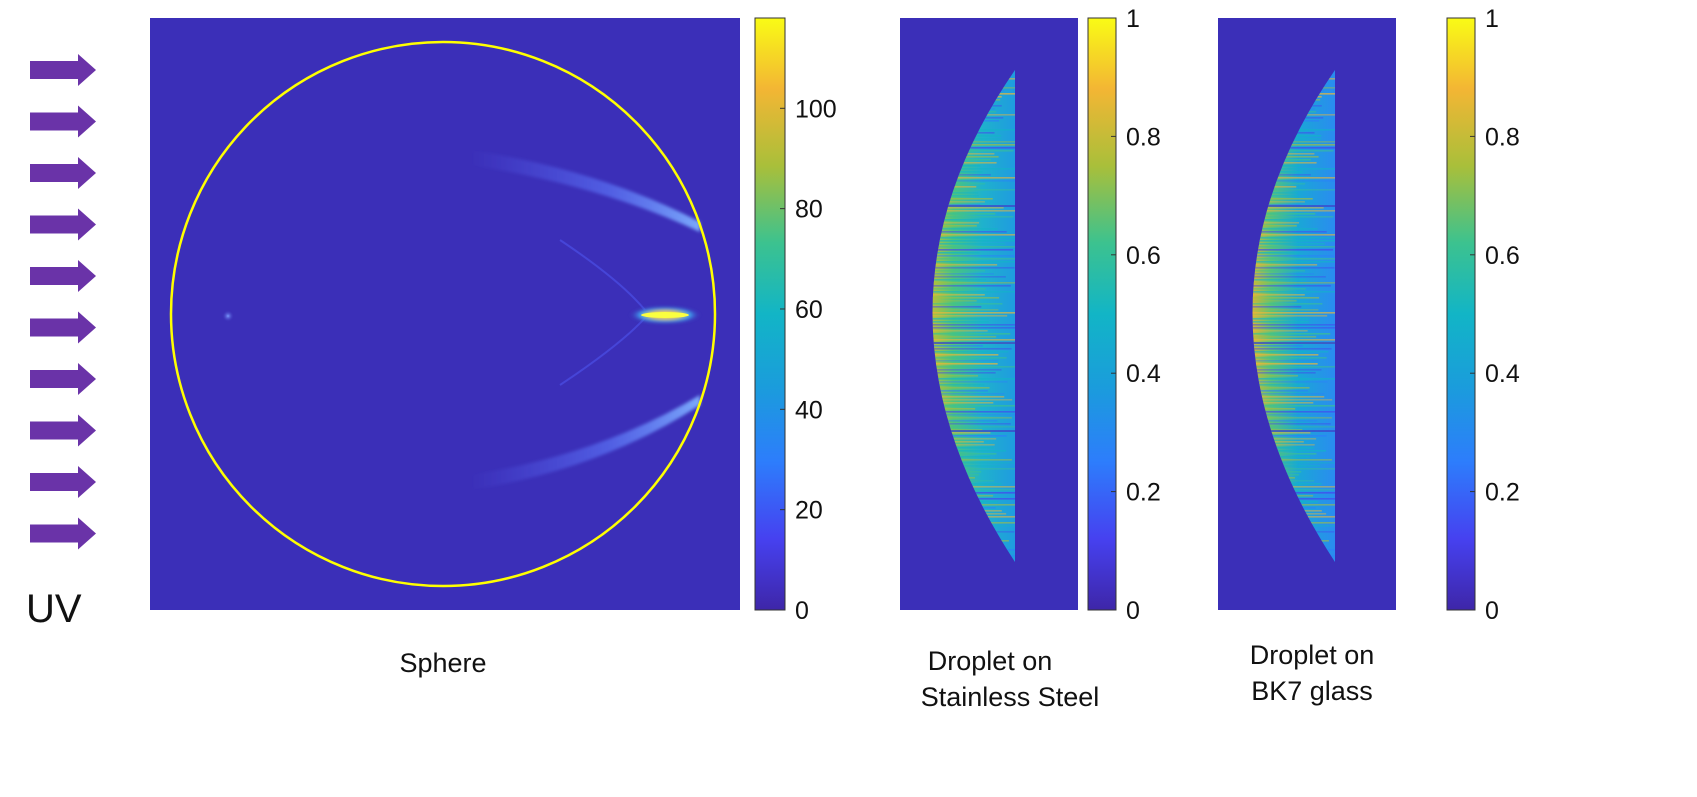 Image resolution: width=1697 pixels, height=797 pixels. I want to click on caustic-lower, so click(585, 442).